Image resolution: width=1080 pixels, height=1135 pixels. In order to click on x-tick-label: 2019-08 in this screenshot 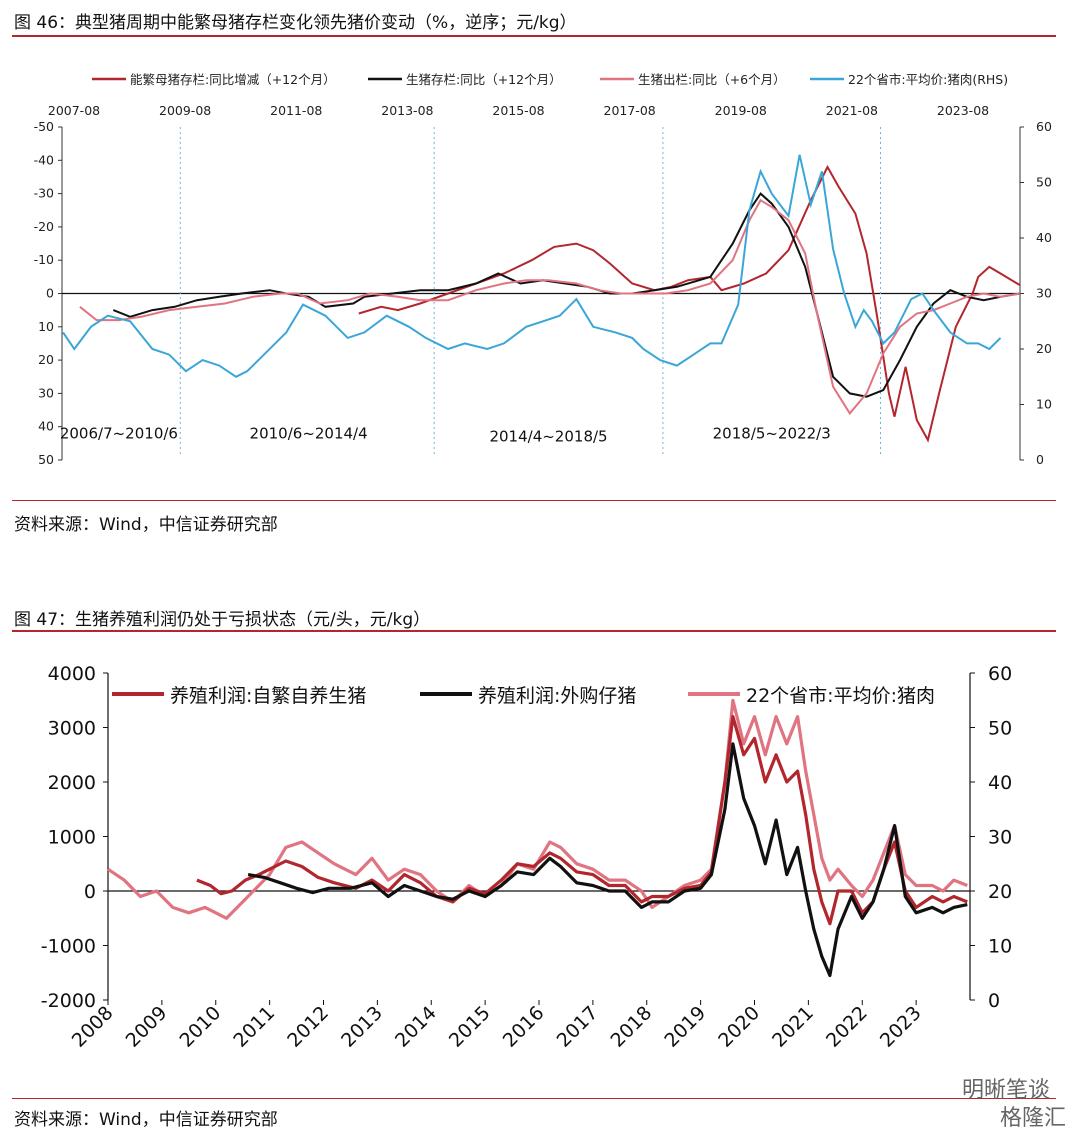, I will do `click(741, 110)`.